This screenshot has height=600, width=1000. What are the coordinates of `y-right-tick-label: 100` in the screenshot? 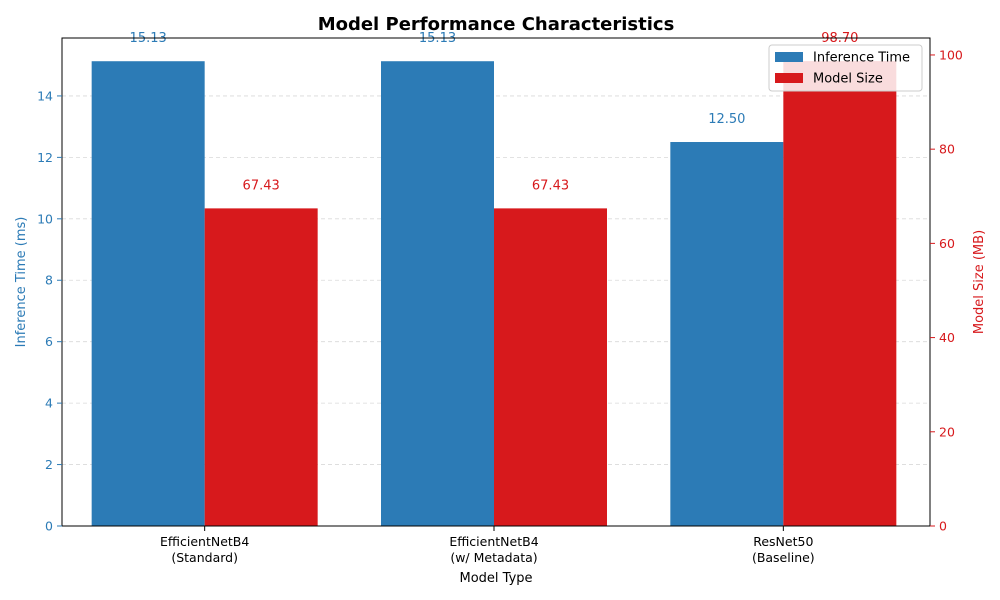 It's located at (951, 54).